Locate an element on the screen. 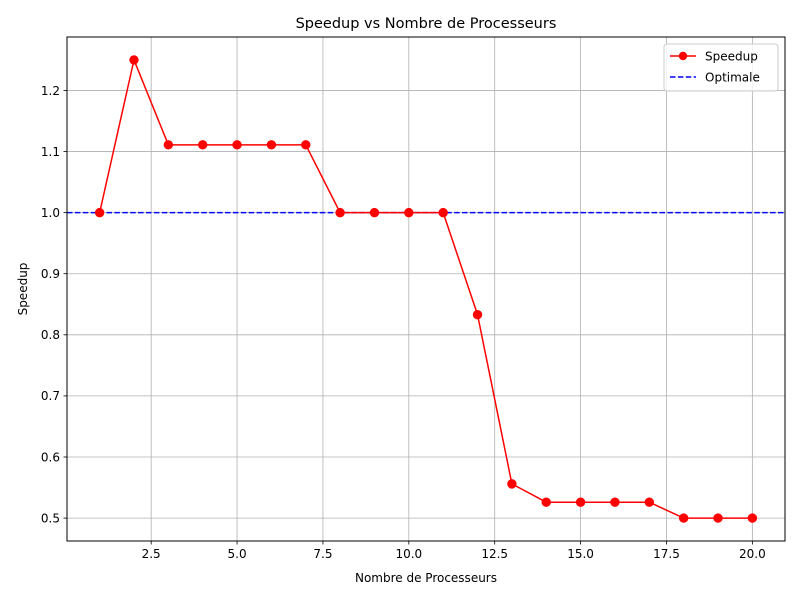 This screenshot has width=800, height=600. x-tick-label: 2.5 is located at coordinates (151, 554).